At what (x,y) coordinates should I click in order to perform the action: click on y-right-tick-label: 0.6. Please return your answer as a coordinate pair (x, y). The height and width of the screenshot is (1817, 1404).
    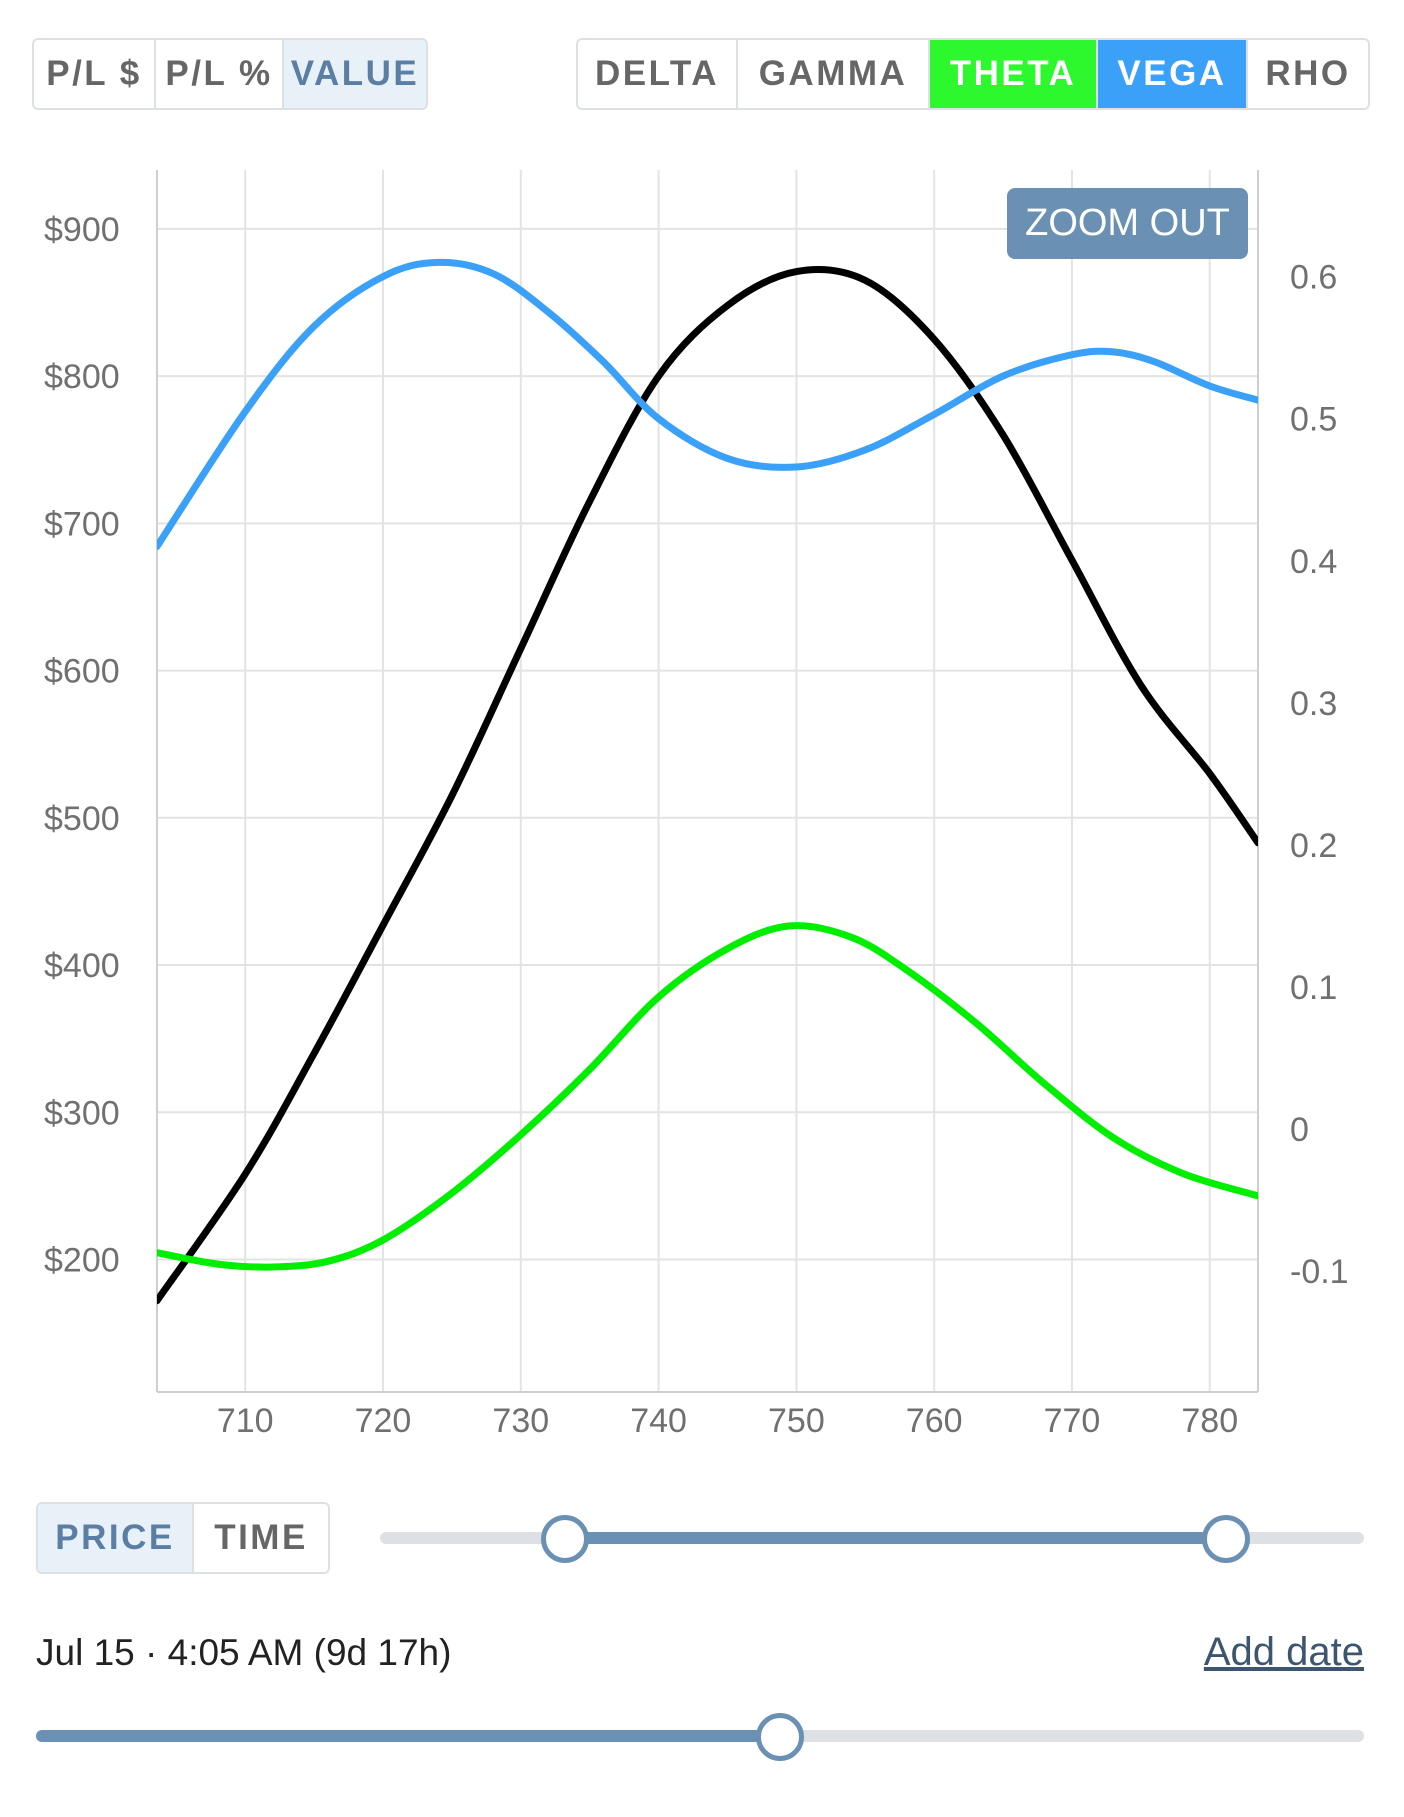
    Looking at the image, I should click on (1313, 278).